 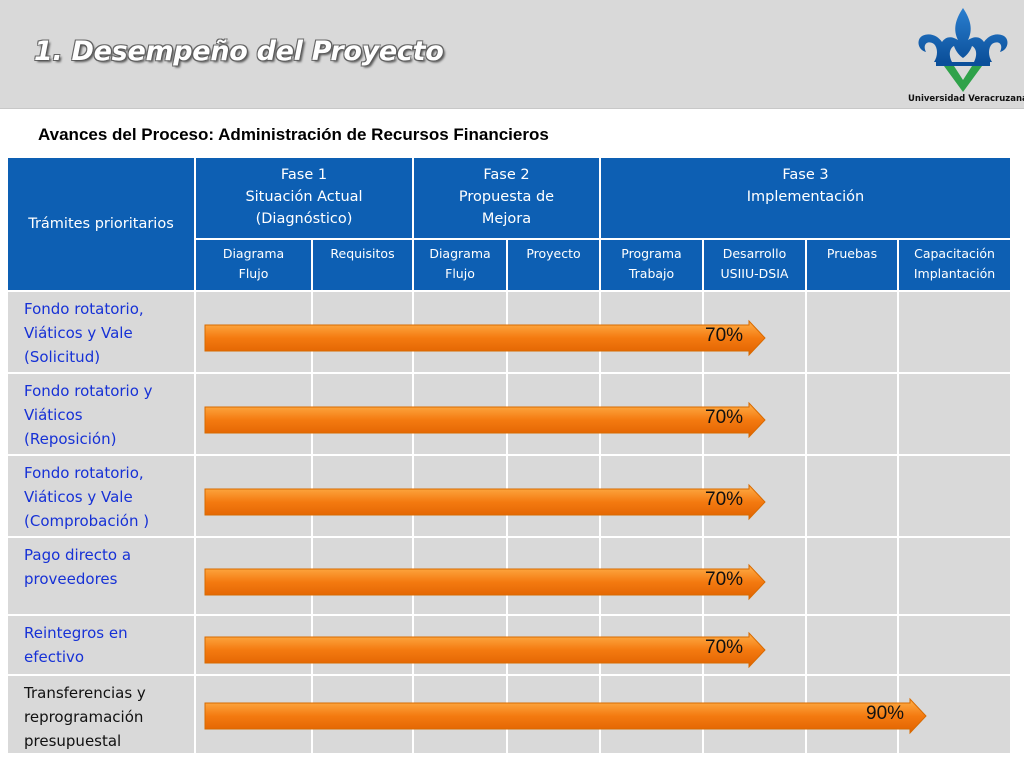 I want to click on row-label-line: efectivo, so click(x=54, y=657).